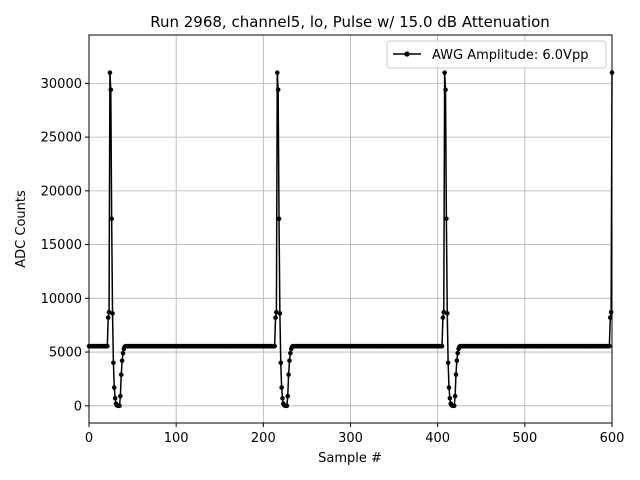 This screenshot has height=480, width=640. Describe the element at coordinates (61, 299) in the screenshot. I see `y-tick-label: 10000` at that location.